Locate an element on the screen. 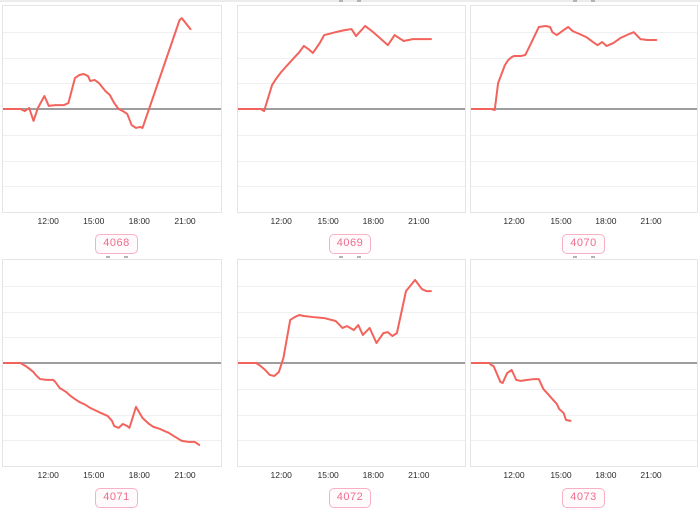 The width and height of the screenshot is (700, 508). chart-id-row: 4072 is located at coordinates (350, 497).